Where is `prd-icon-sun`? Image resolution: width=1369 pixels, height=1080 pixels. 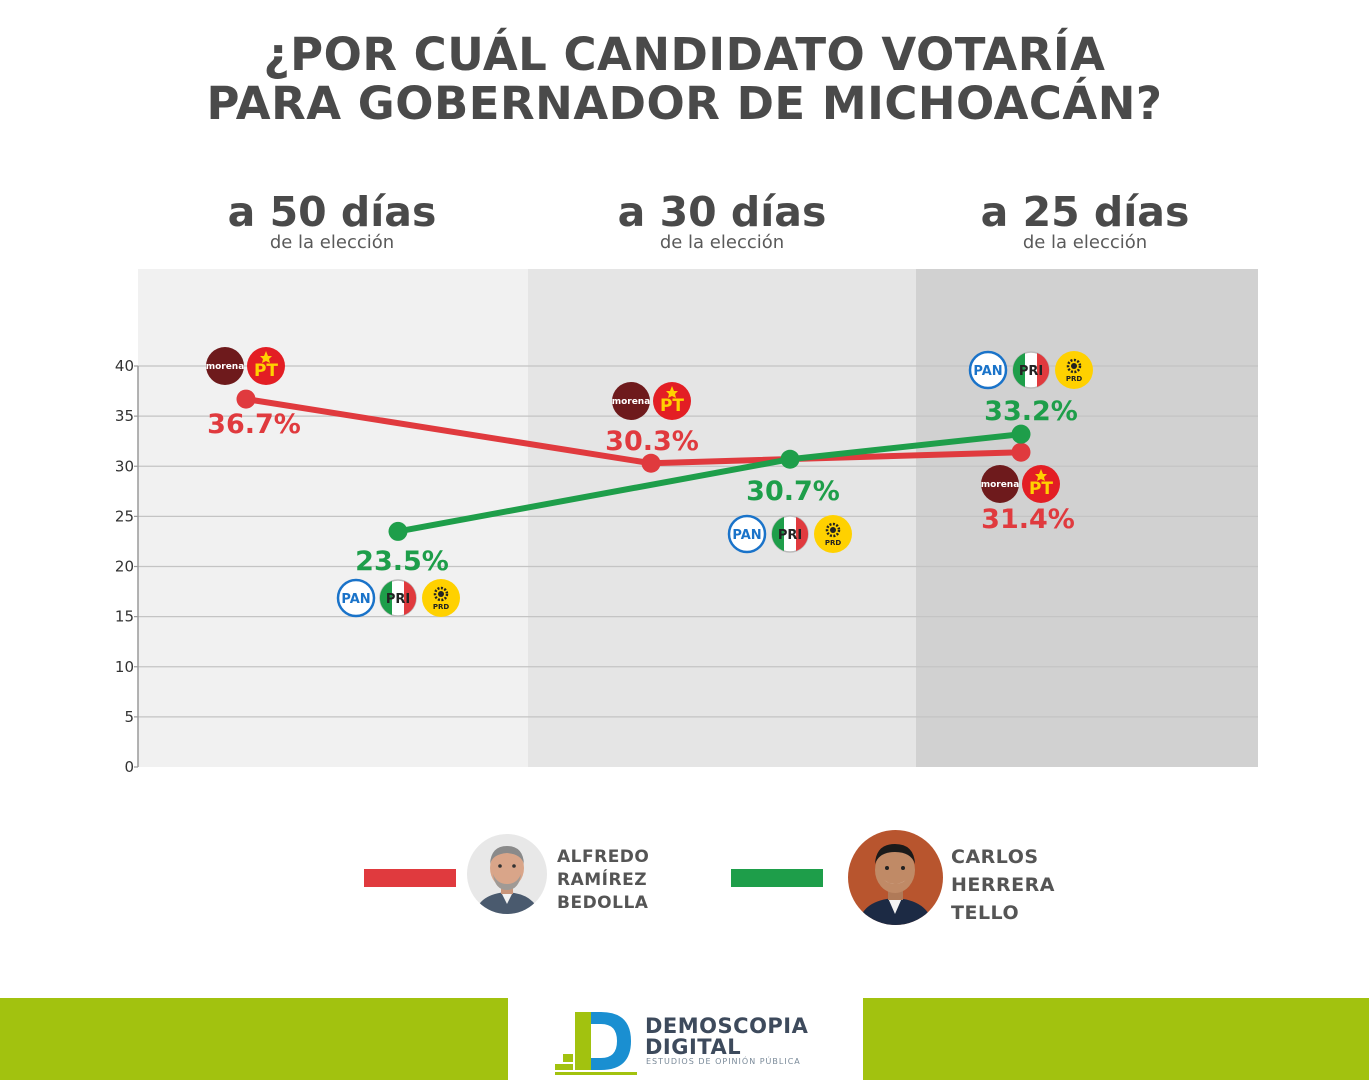
prd-icon-sun is located at coordinates (833, 530).